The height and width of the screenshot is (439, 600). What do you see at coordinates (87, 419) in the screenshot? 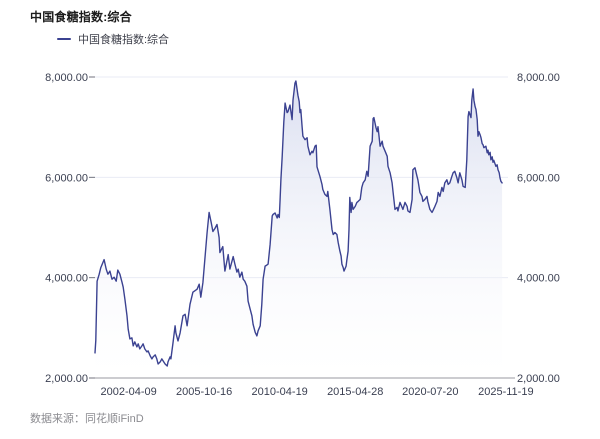
I see `data-source-note: 数据来源：同花顺iFinD` at bounding box center [87, 419].